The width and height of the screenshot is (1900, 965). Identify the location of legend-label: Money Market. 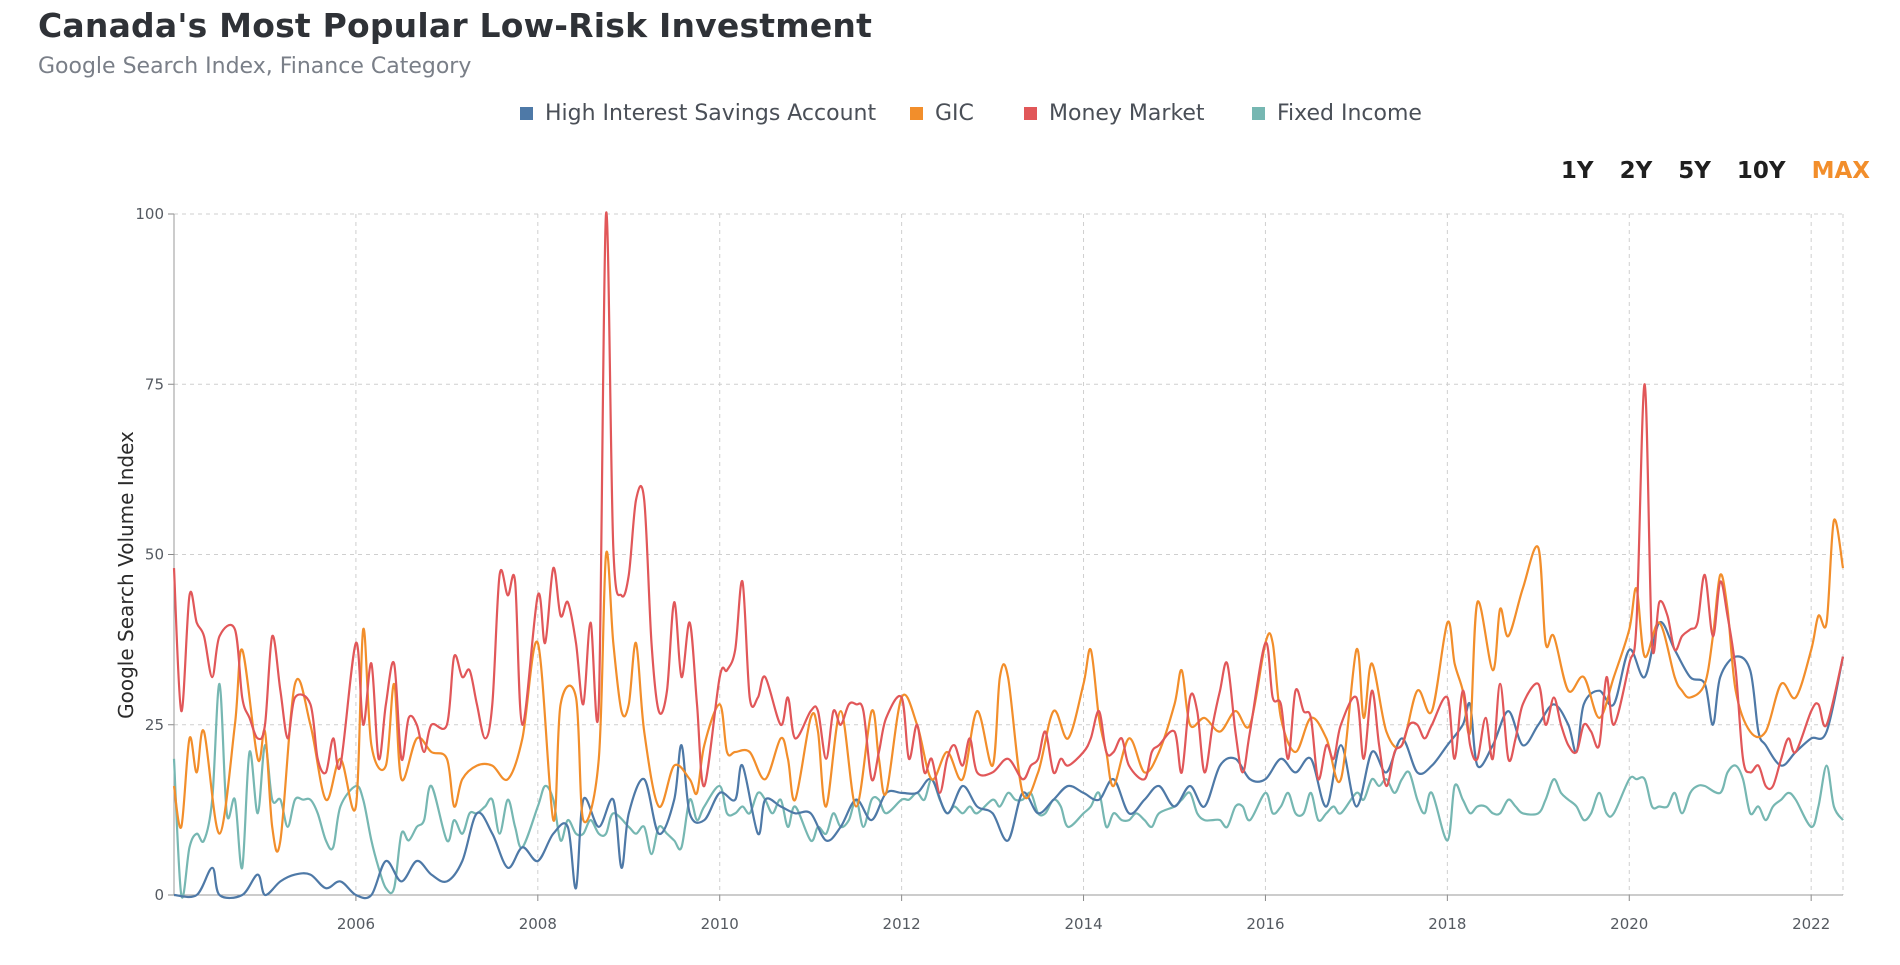
(1127, 113).